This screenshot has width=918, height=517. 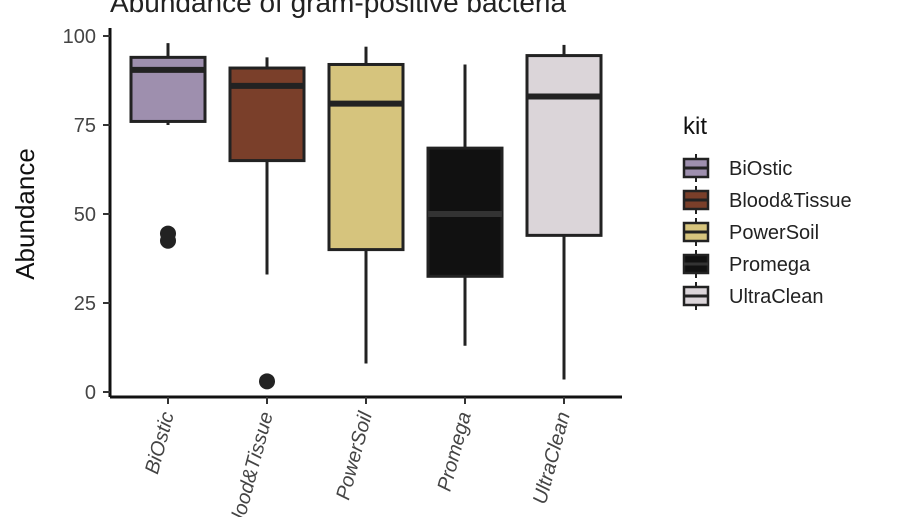 I want to click on y-tick-label: 25, so click(x=85, y=304).